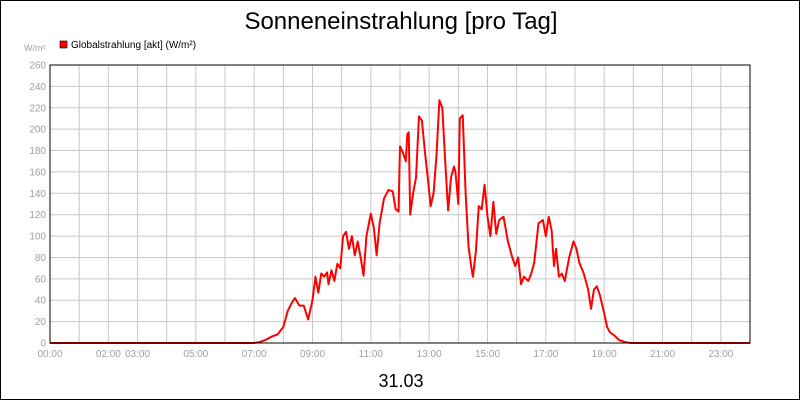 The width and height of the screenshot is (800, 400). Describe the element at coordinates (37, 151) in the screenshot. I see `y-tick-label: 180` at that location.